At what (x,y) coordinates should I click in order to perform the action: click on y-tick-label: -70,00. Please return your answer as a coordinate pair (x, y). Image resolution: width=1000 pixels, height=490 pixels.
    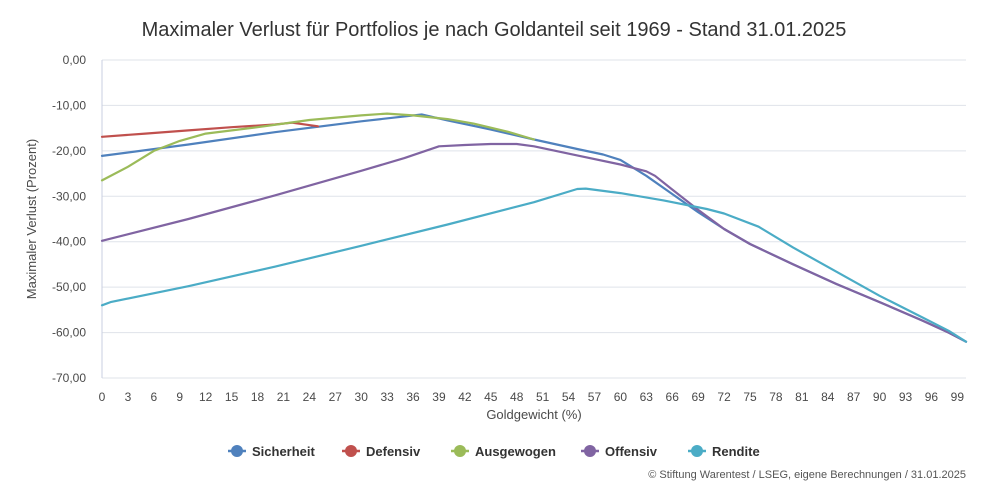
    Looking at the image, I should click on (69, 378).